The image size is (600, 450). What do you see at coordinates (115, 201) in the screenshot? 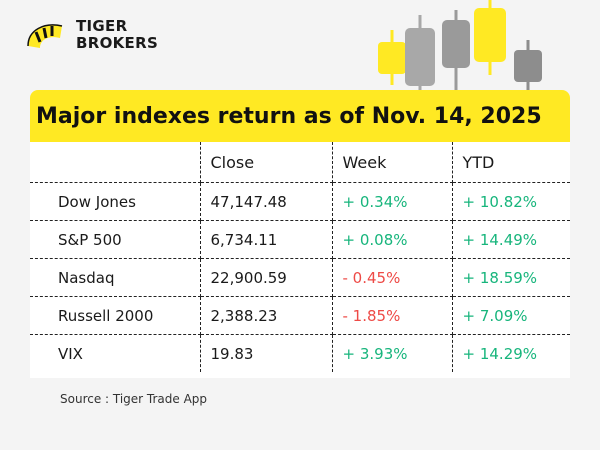
I see `index-name: Dow Jones` at bounding box center [115, 201].